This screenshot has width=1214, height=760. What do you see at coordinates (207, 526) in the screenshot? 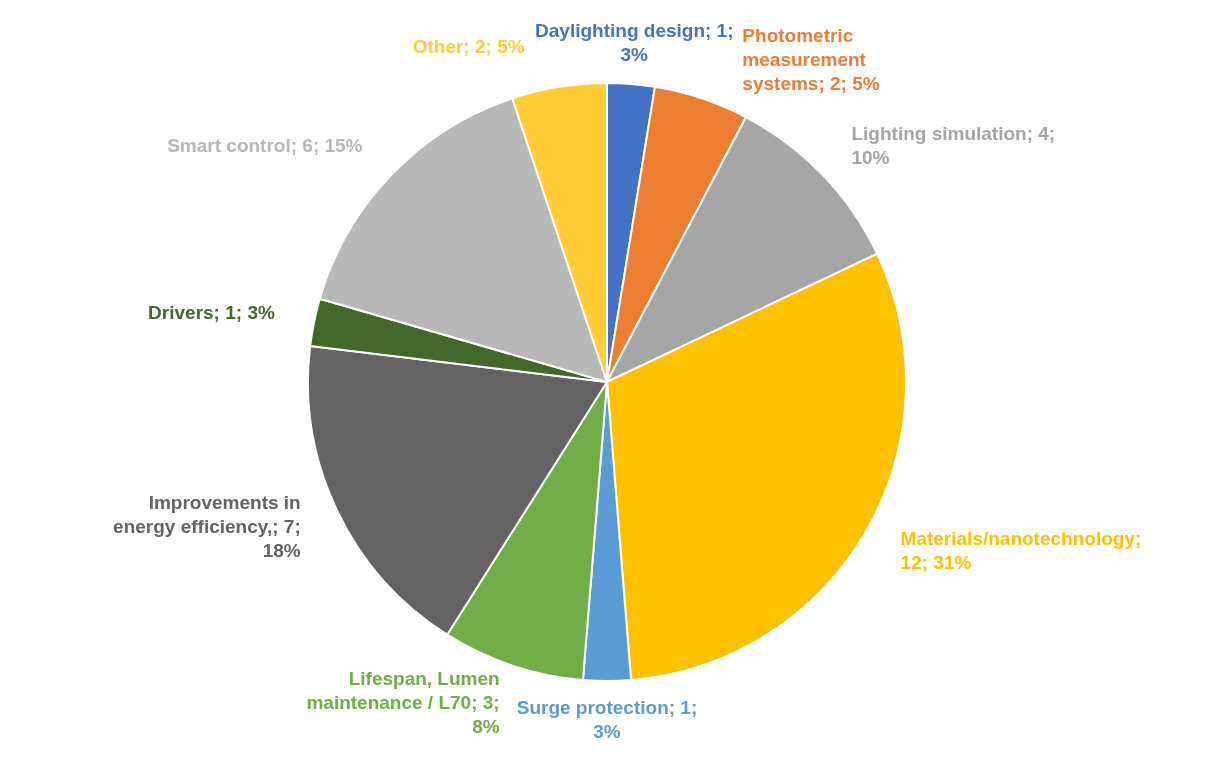
I see `slice-label: Improvements in energy efficiency,; 7; 18%` at bounding box center [207, 526].